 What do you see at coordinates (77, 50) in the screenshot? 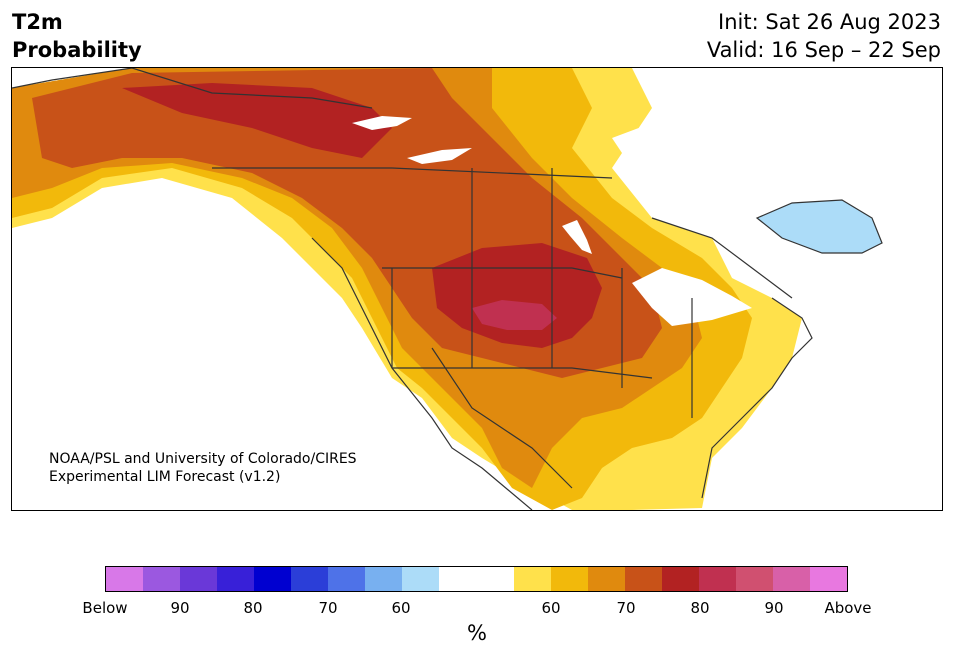
I see `title-line-probability: Probability` at bounding box center [77, 50].